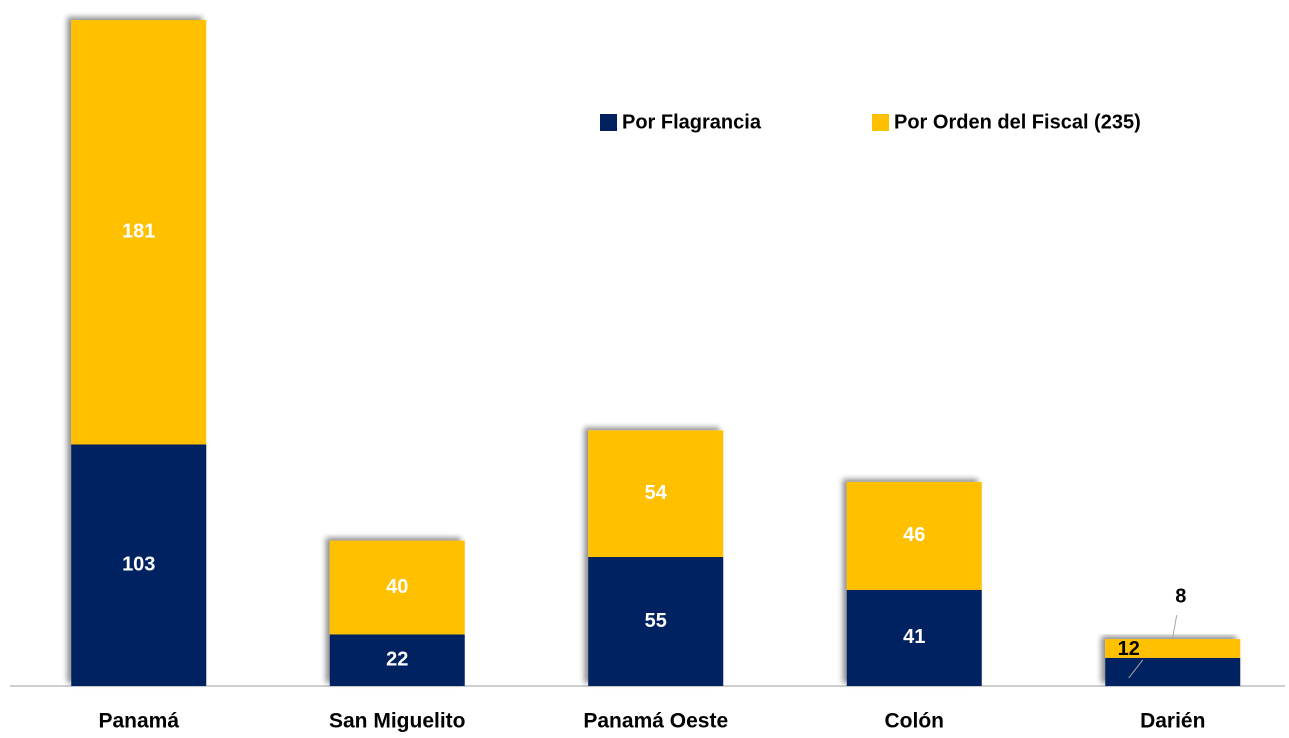 This screenshot has width=1289, height=738. I want to click on legend-label: Por Flagrancia, so click(692, 122).